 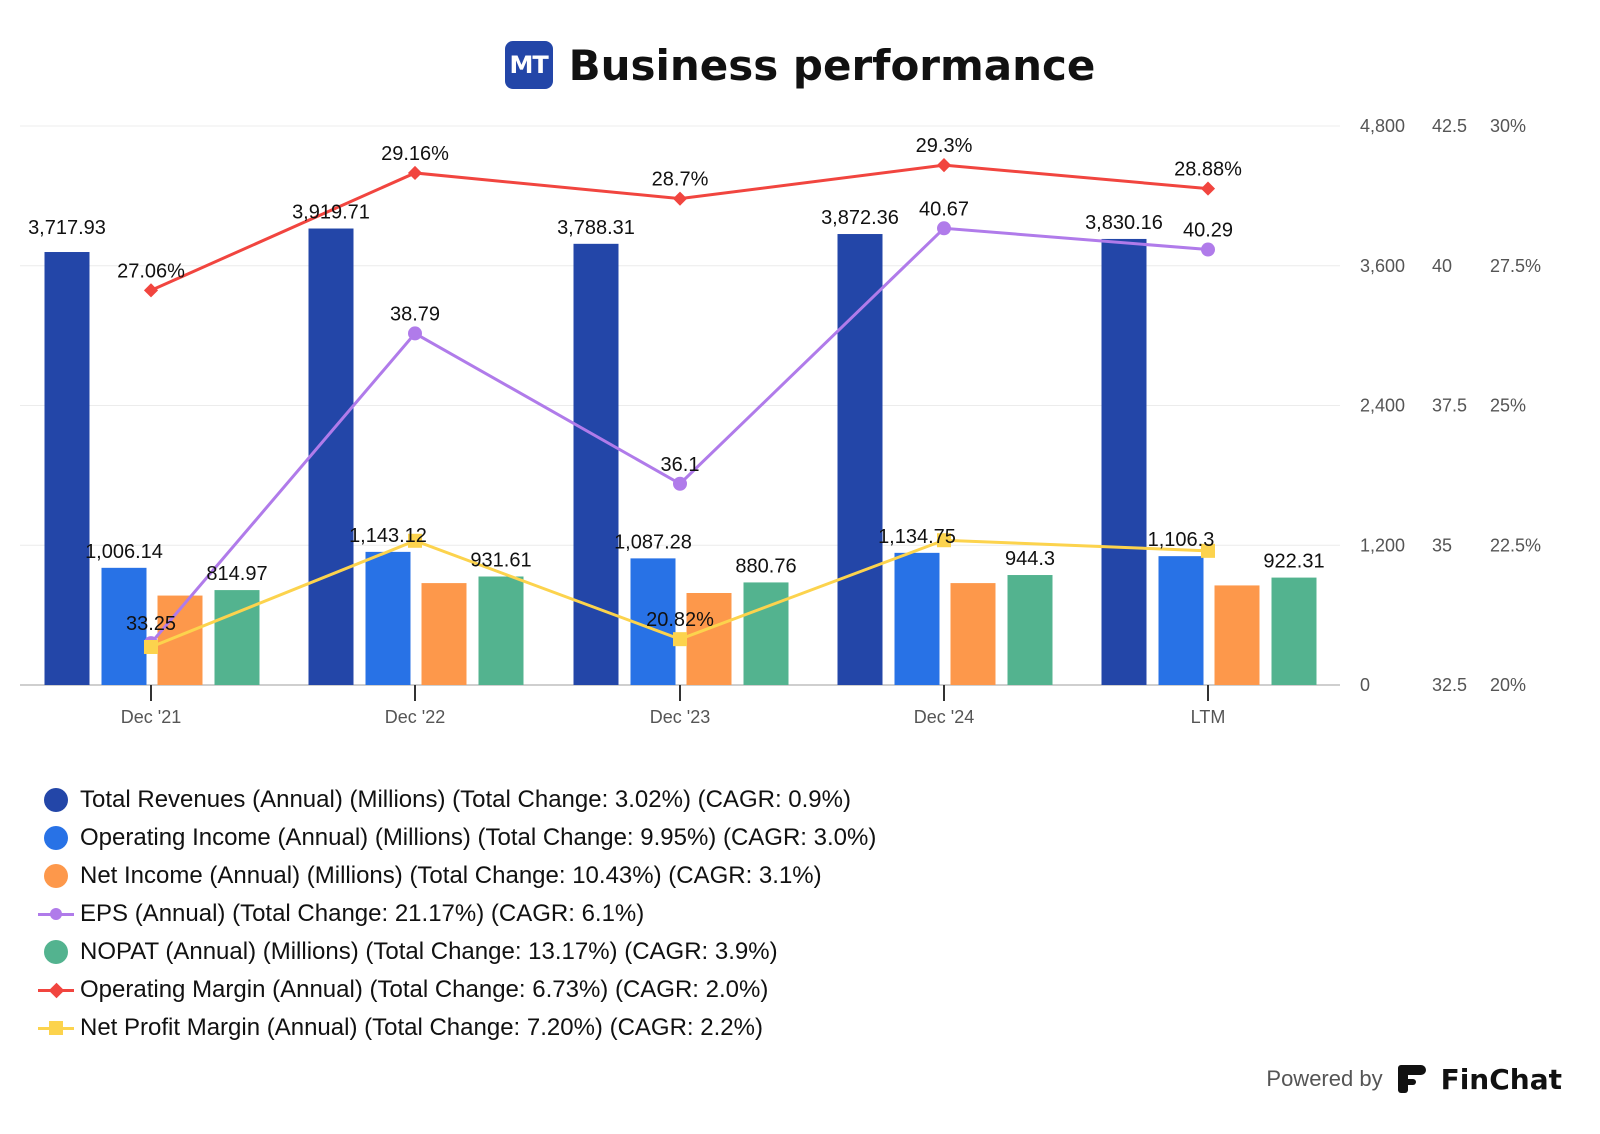 I want to click on y-mid-tick-label: 32.5, so click(x=1449, y=685).